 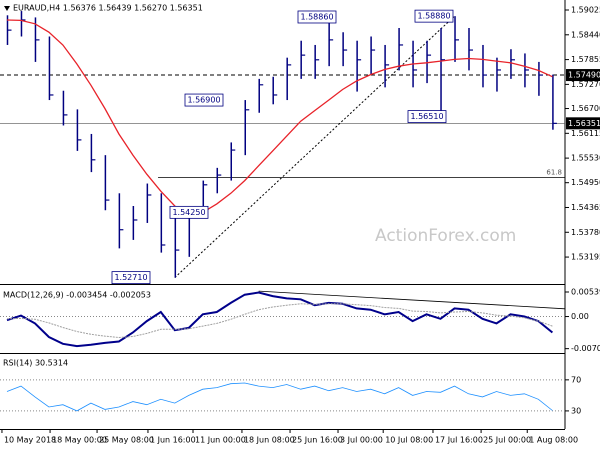 What do you see at coordinates (507, 440) in the screenshot?
I see `x-tick-label: 25 Jul 00:00` at bounding box center [507, 440].